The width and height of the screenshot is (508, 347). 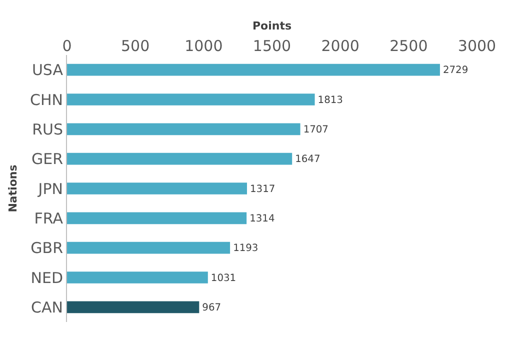 What do you see at coordinates (245, 248) in the screenshot?
I see `data-label: 1193` at bounding box center [245, 248].